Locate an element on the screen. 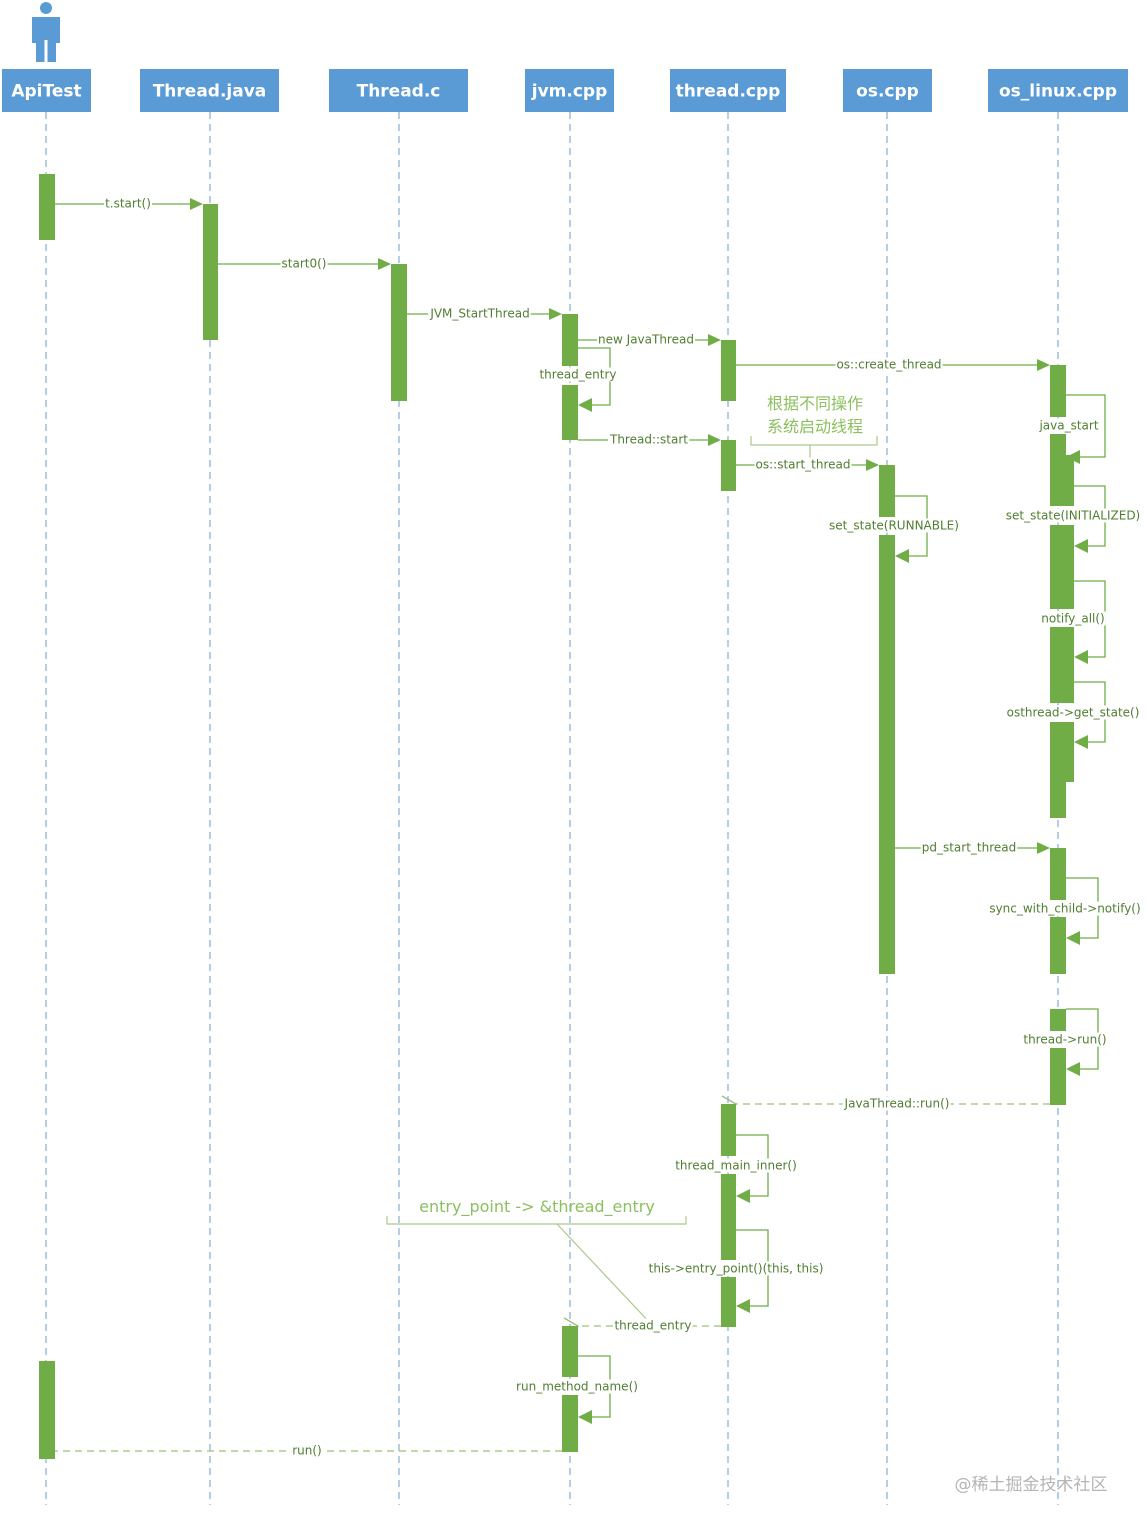 The image size is (1147, 1529). participant-label: jvm.cpp is located at coordinates (569, 92).